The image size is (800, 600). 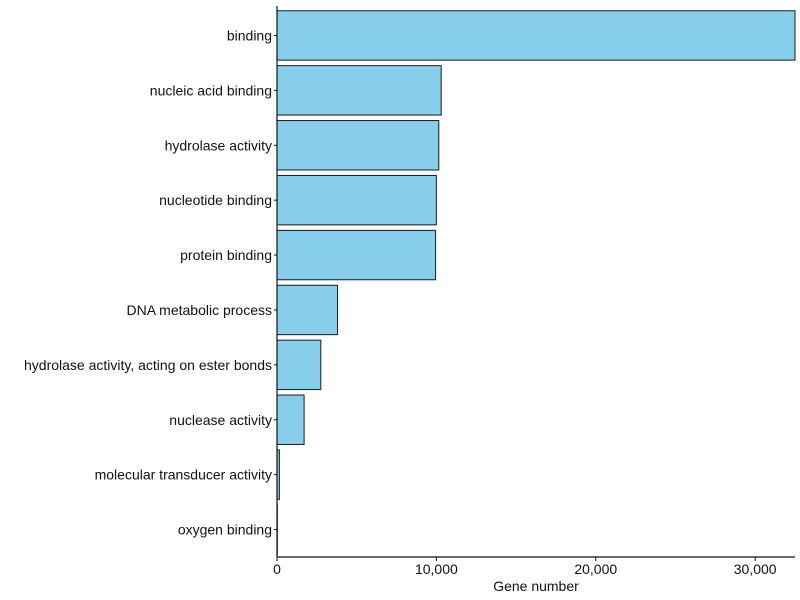 What do you see at coordinates (536, 586) in the screenshot?
I see `x-axis-title: Gene number` at bounding box center [536, 586].